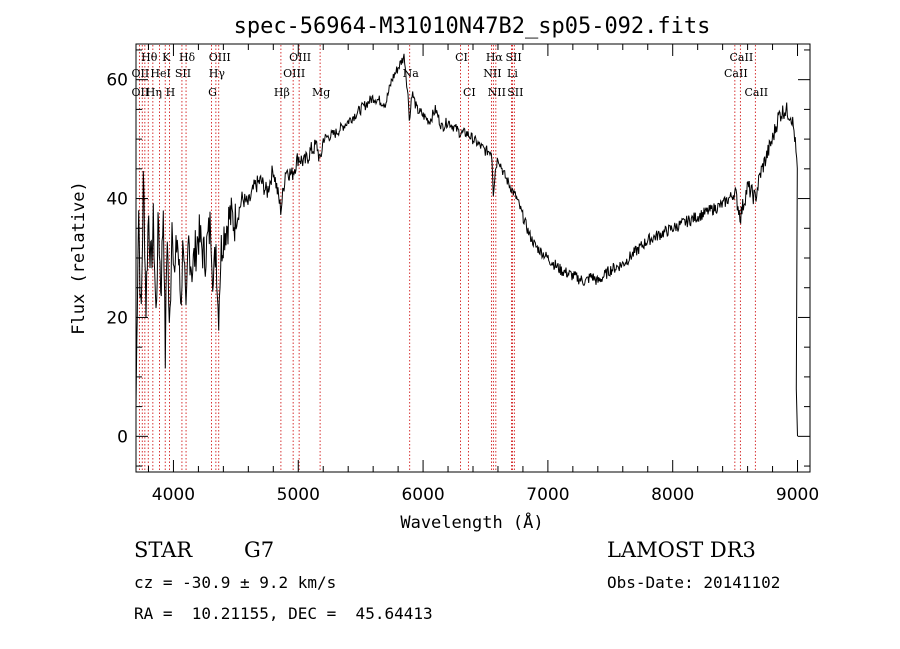 This screenshot has height=649, width=900. What do you see at coordinates (472, 26) in the screenshot?
I see `chart-title: spec-56964-M31010N47B2_sp05-092.fits` at bounding box center [472, 26].